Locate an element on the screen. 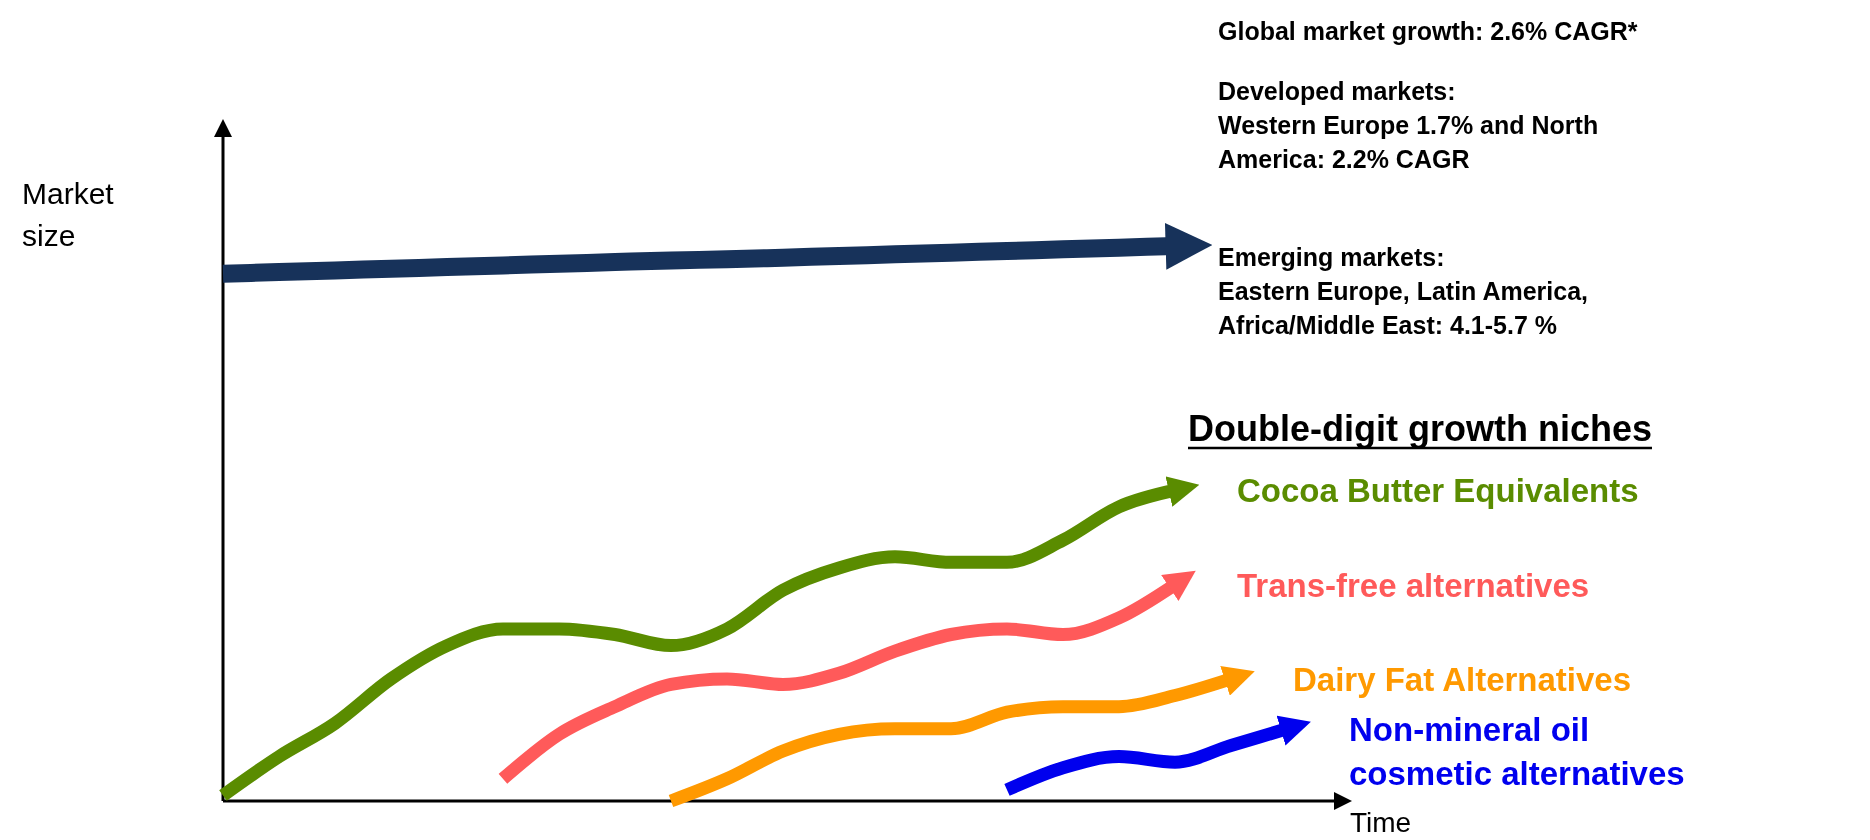  series-label: Cocoa Butter Equivalents is located at coordinates (1438, 491).